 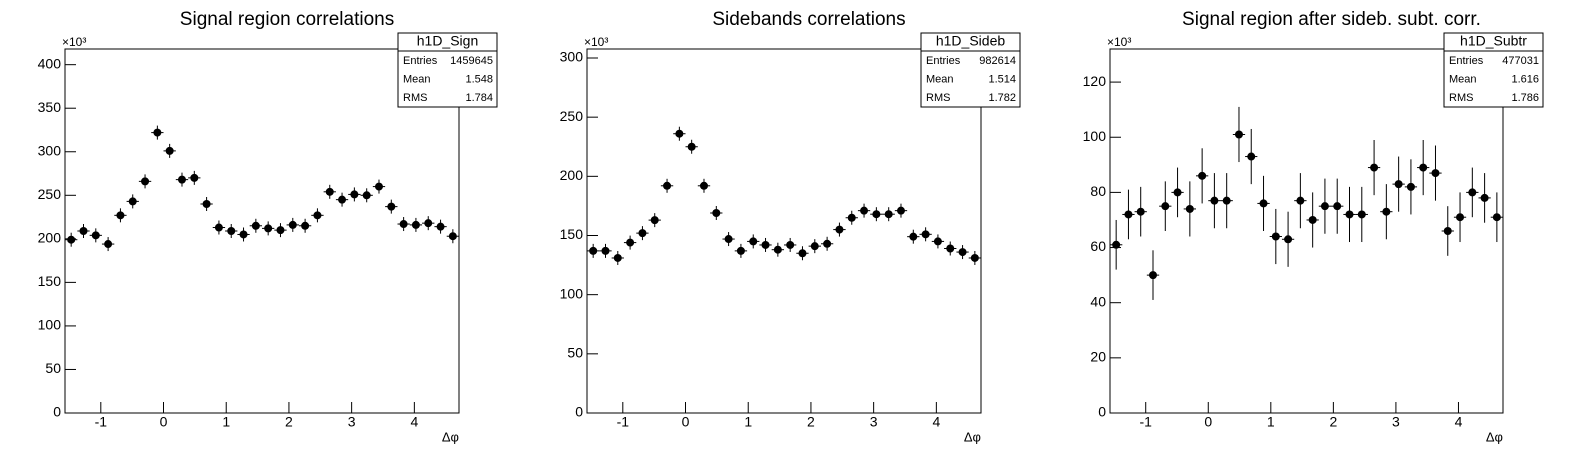 I want to click on stats-value: 477031, so click(x=1520, y=61).